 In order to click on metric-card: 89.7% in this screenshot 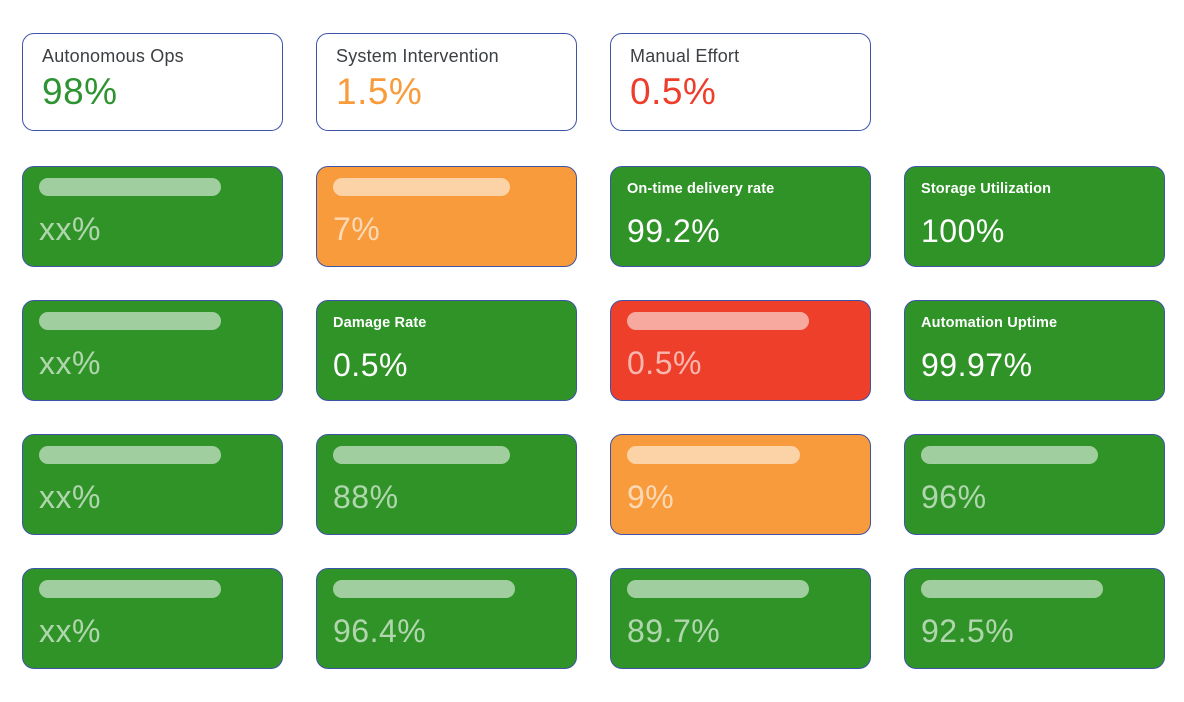, I will do `click(740, 618)`.